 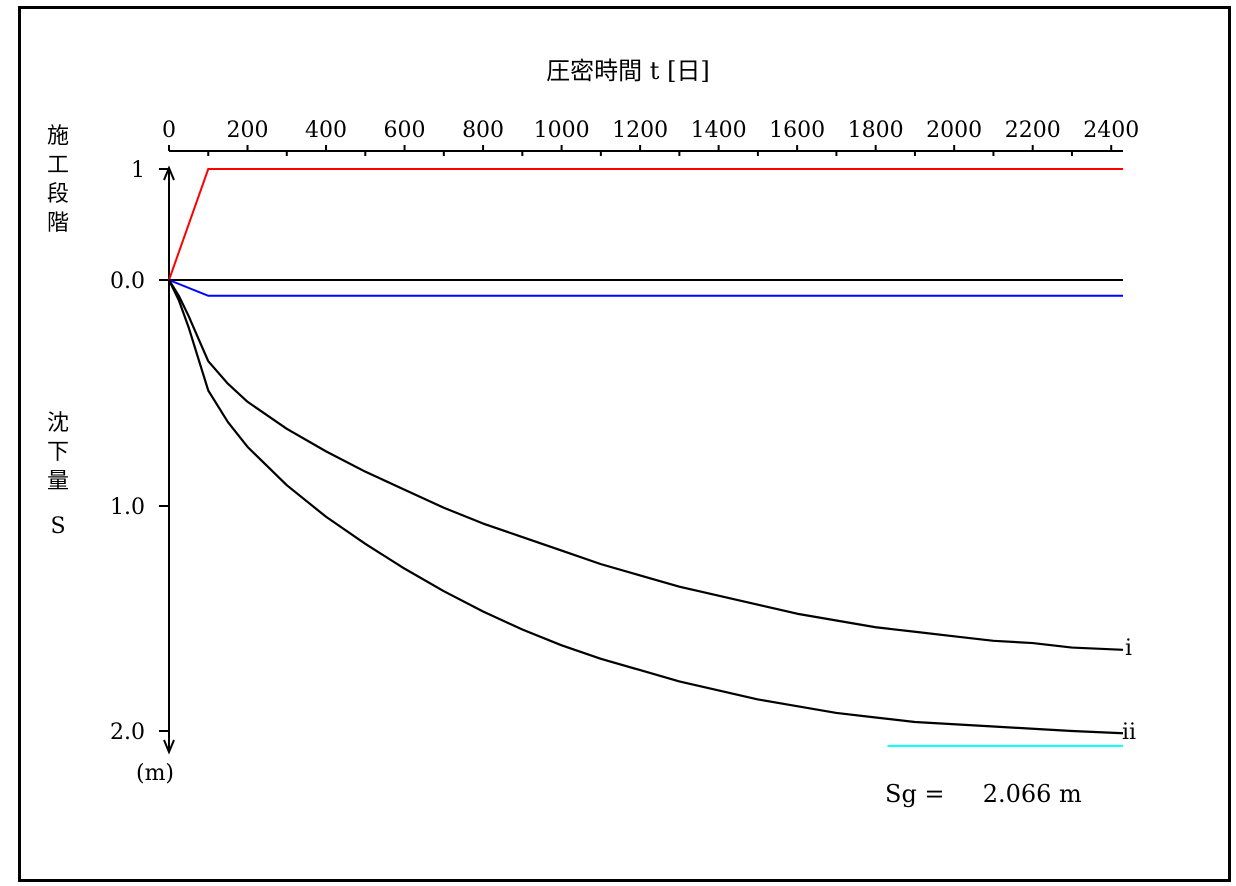 I want to click on stage-label-char: 階, so click(x=58, y=223).